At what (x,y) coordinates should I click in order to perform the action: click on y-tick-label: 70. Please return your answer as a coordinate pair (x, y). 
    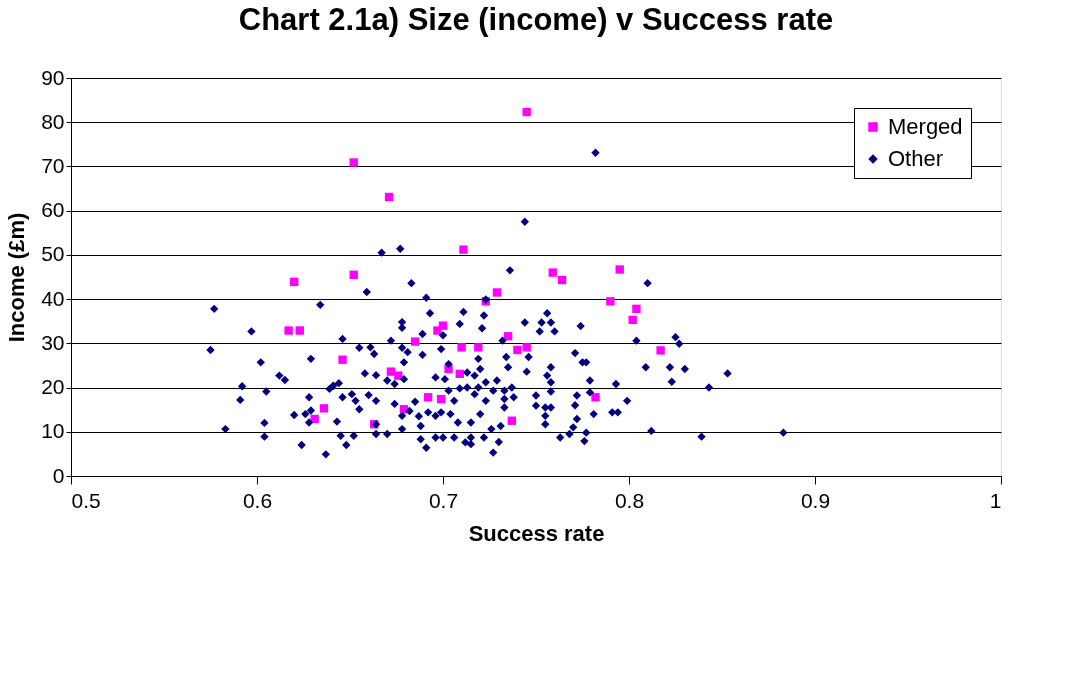
    Looking at the image, I should click on (53, 165).